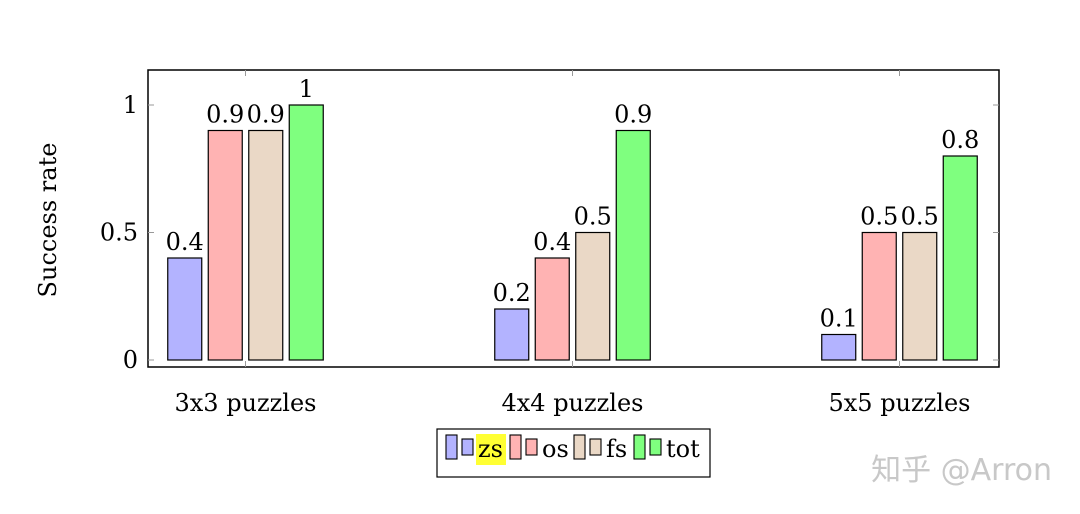 The width and height of the screenshot is (1080, 514). What do you see at coordinates (961, 470) in the screenshot?
I see `watermark-text: 知乎 @Arron` at bounding box center [961, 470].